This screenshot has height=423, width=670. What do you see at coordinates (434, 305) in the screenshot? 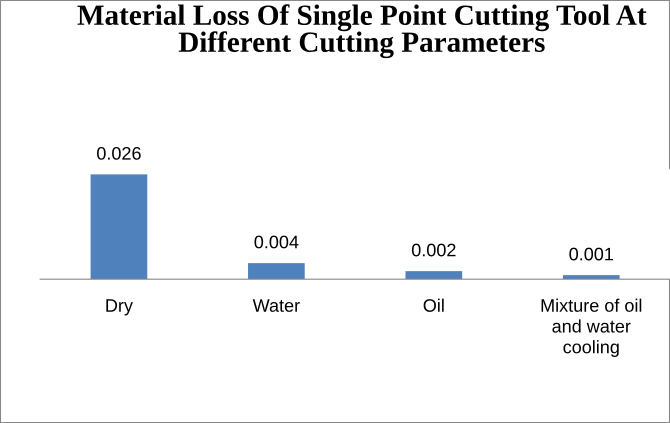
I see `x-tick-label: Oil` at bounding box center [434, 305].